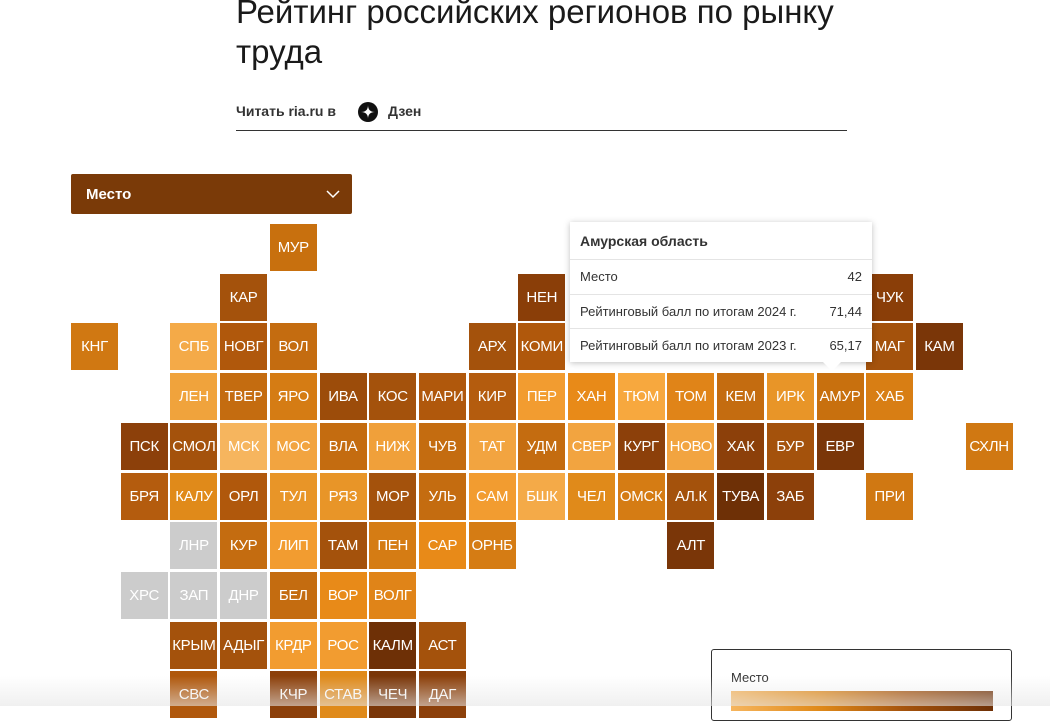  I want to click on region-tile: КРДР, so click(293, 645).